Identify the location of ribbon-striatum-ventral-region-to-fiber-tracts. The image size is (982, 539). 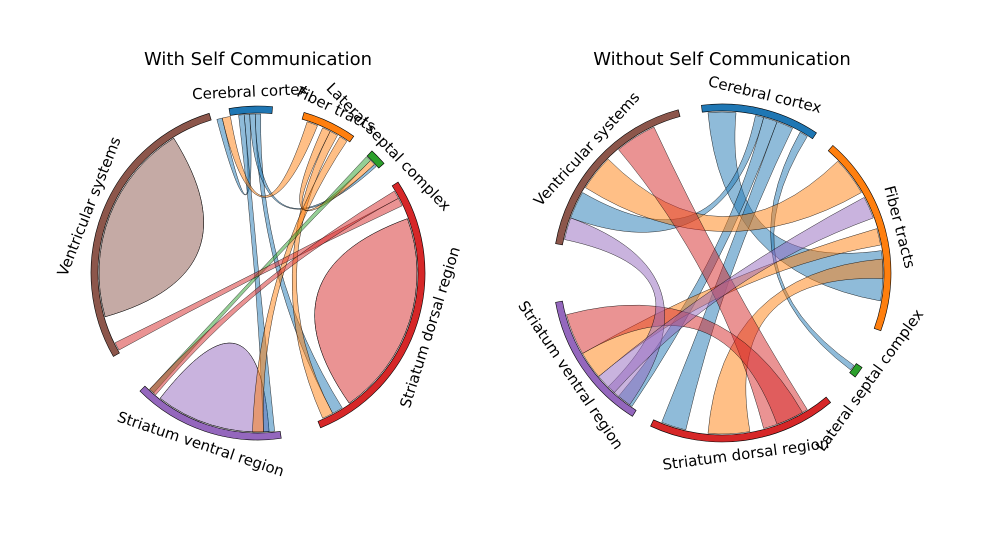
(736, 295).